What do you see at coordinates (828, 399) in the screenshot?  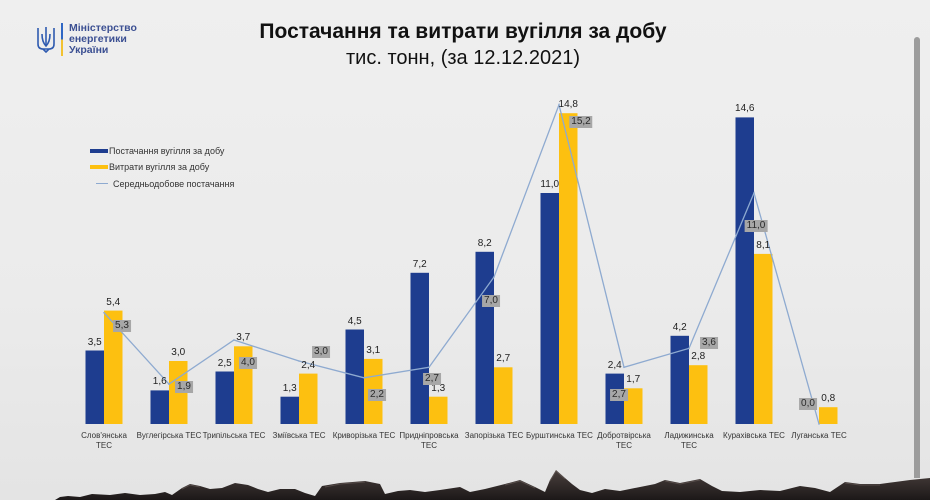 I see `consumption-value-label: 0,8` at bounding box center [828, 399].